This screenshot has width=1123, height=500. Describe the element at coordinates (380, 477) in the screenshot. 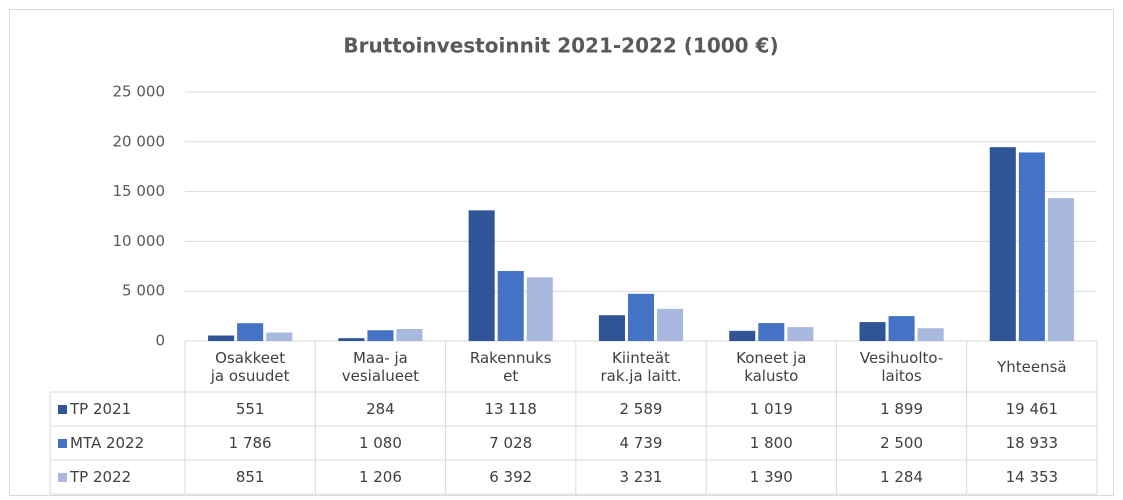

I see `data-label: 1 206` at that location.